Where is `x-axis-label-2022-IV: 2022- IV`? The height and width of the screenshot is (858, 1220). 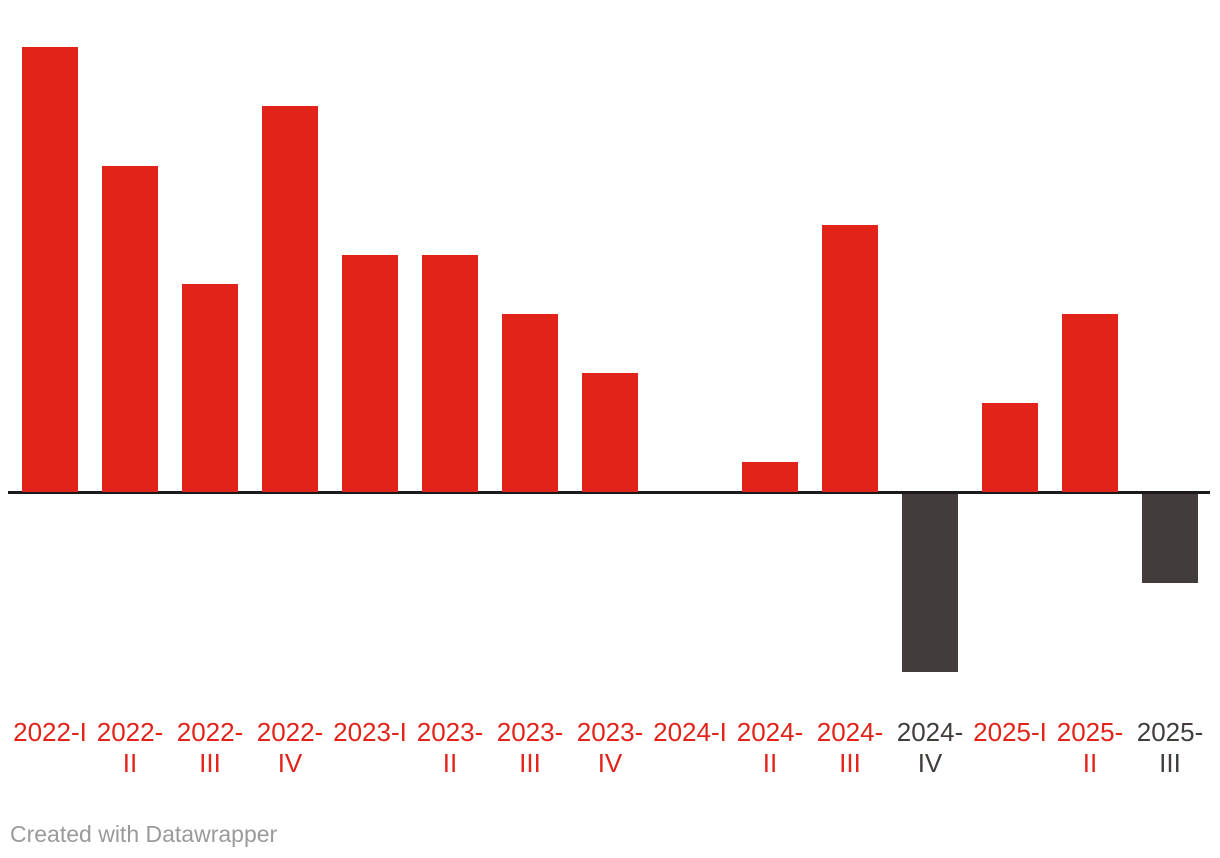 x-axis-label-2022-IV: 2022- IV is located at coordinates (290, 747).